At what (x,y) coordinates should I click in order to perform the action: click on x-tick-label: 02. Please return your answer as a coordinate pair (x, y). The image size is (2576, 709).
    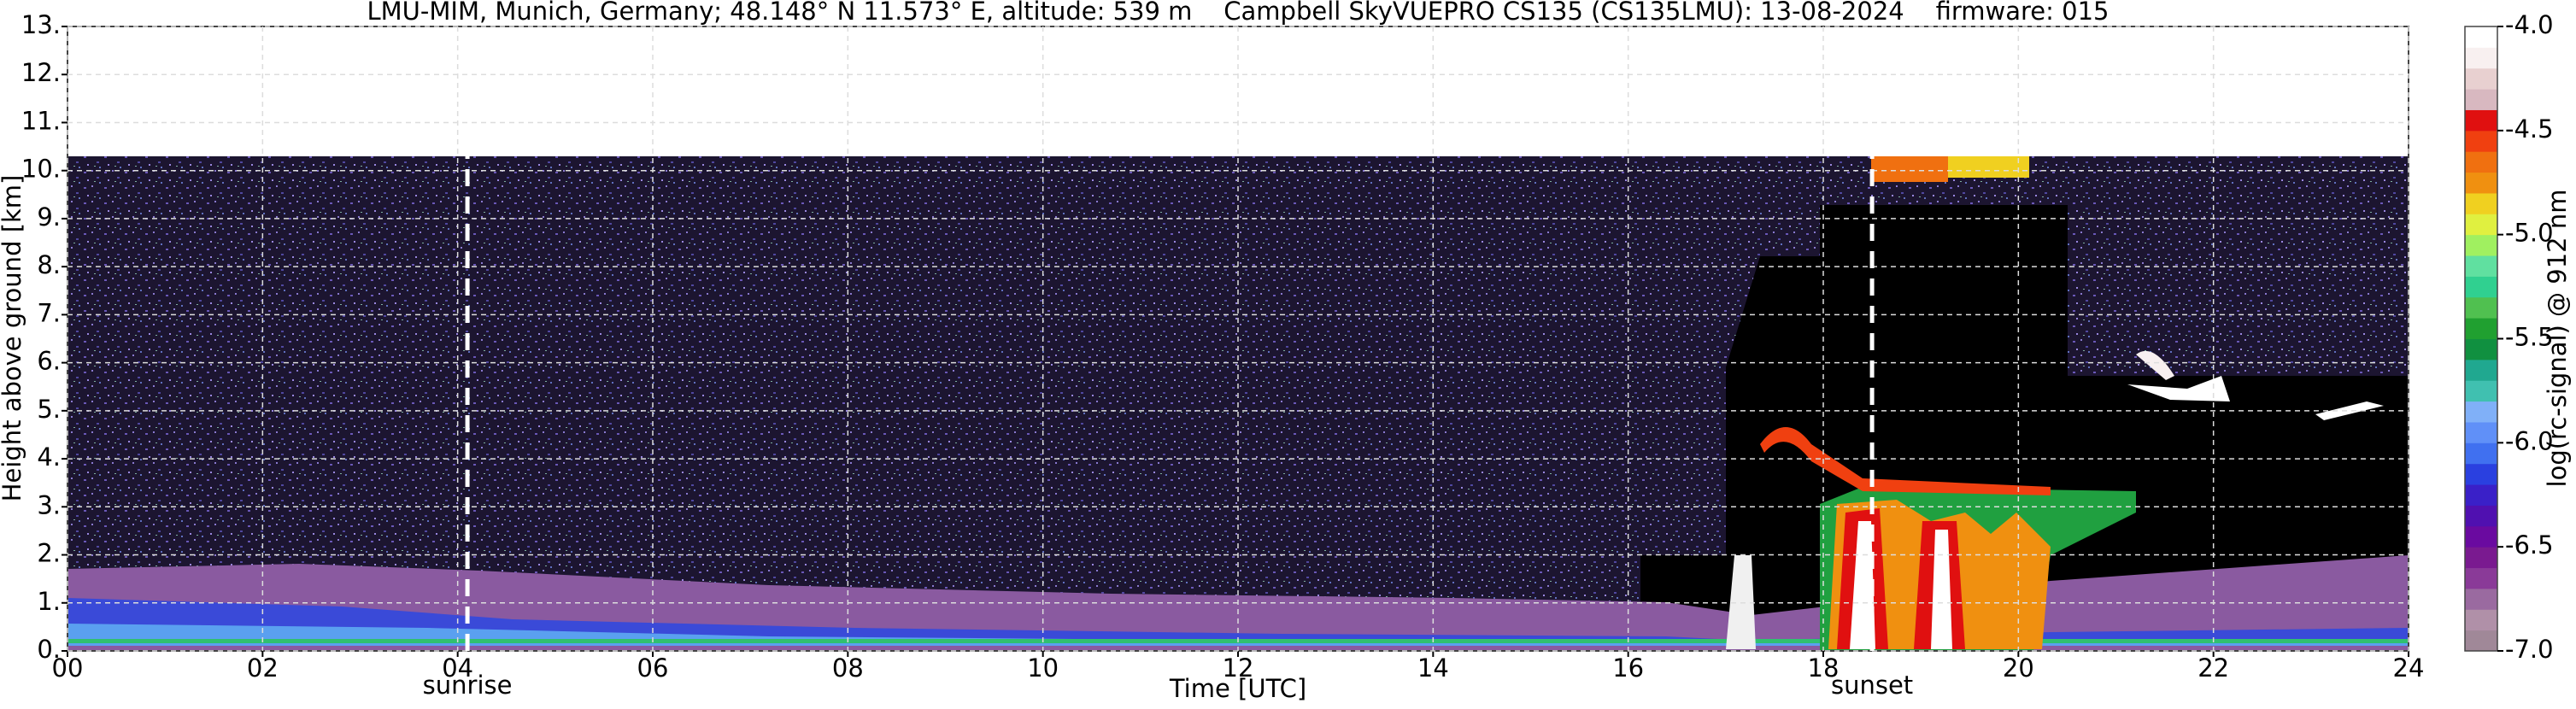
    Looking at the image, I should click on (263, 668).